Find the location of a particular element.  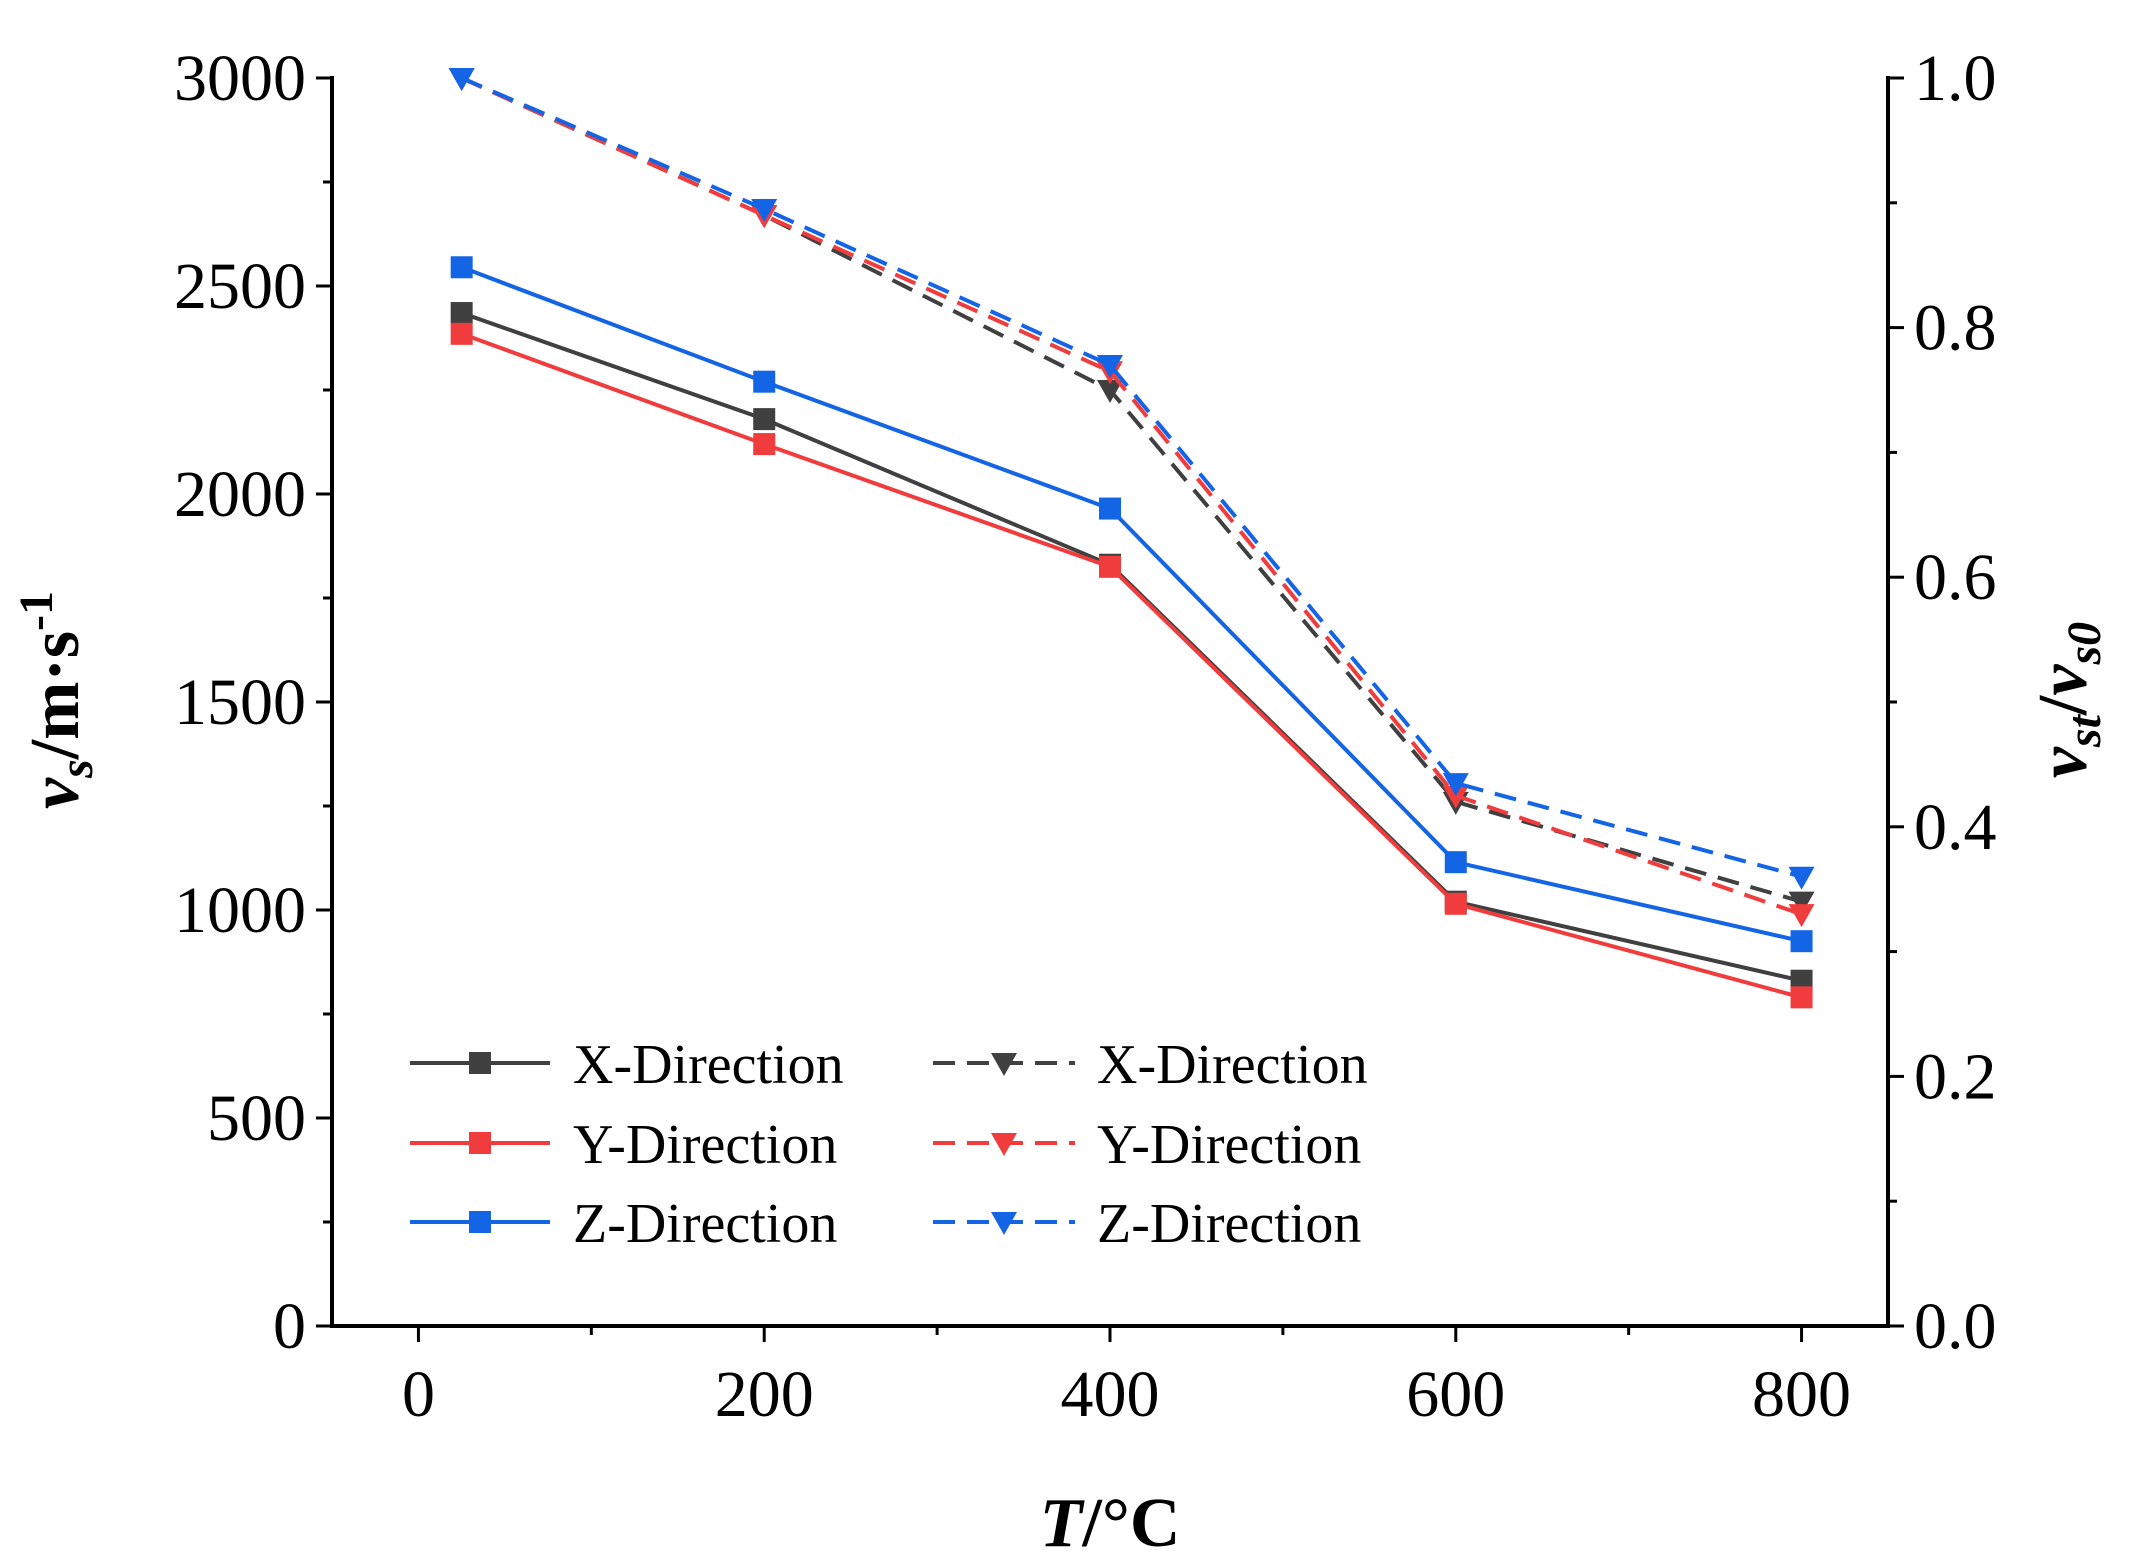

x-axis-title-unit: /°C is located at coordinates (1130, 1523).